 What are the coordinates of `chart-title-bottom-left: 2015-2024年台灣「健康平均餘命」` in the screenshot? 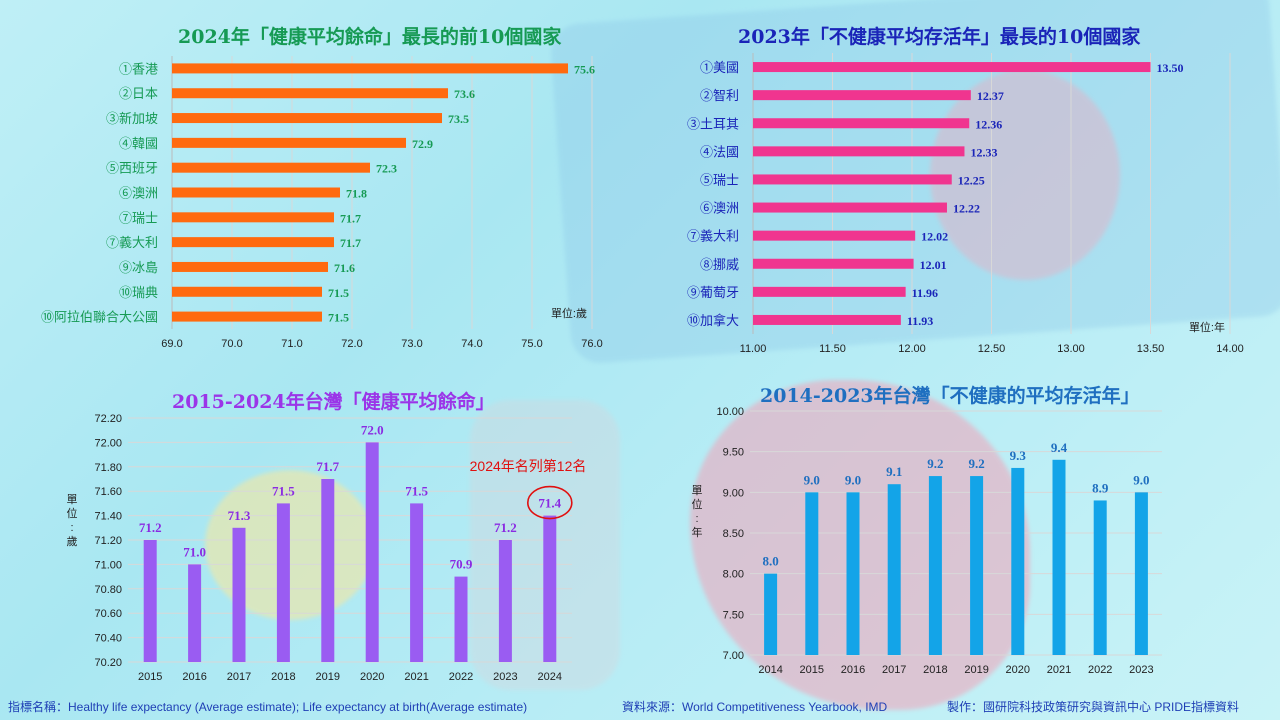 It's located at (333, 402).